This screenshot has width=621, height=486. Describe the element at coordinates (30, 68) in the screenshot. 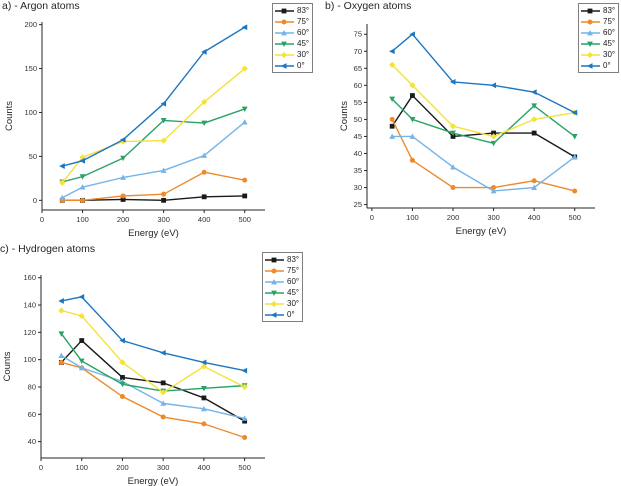

I see `svg-text: 150` at that location.